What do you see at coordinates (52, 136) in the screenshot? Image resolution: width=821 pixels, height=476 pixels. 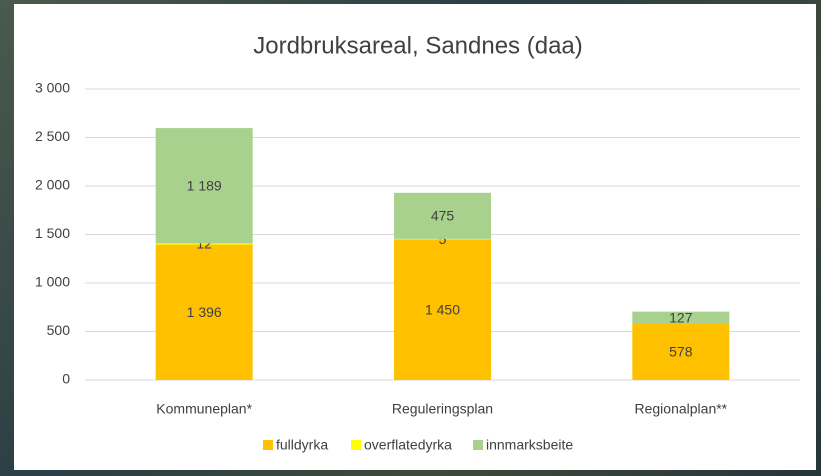 I see `y-tick-label: 2 500` at bounding box center [52, 136].